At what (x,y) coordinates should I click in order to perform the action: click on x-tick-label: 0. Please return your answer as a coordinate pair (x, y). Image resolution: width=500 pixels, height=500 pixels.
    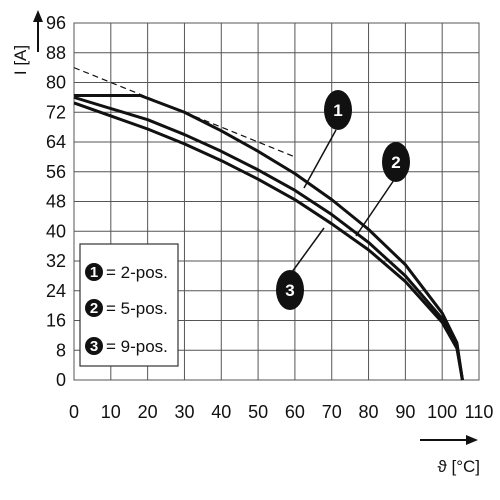
    Looking at the image, I should click on (74, 412).